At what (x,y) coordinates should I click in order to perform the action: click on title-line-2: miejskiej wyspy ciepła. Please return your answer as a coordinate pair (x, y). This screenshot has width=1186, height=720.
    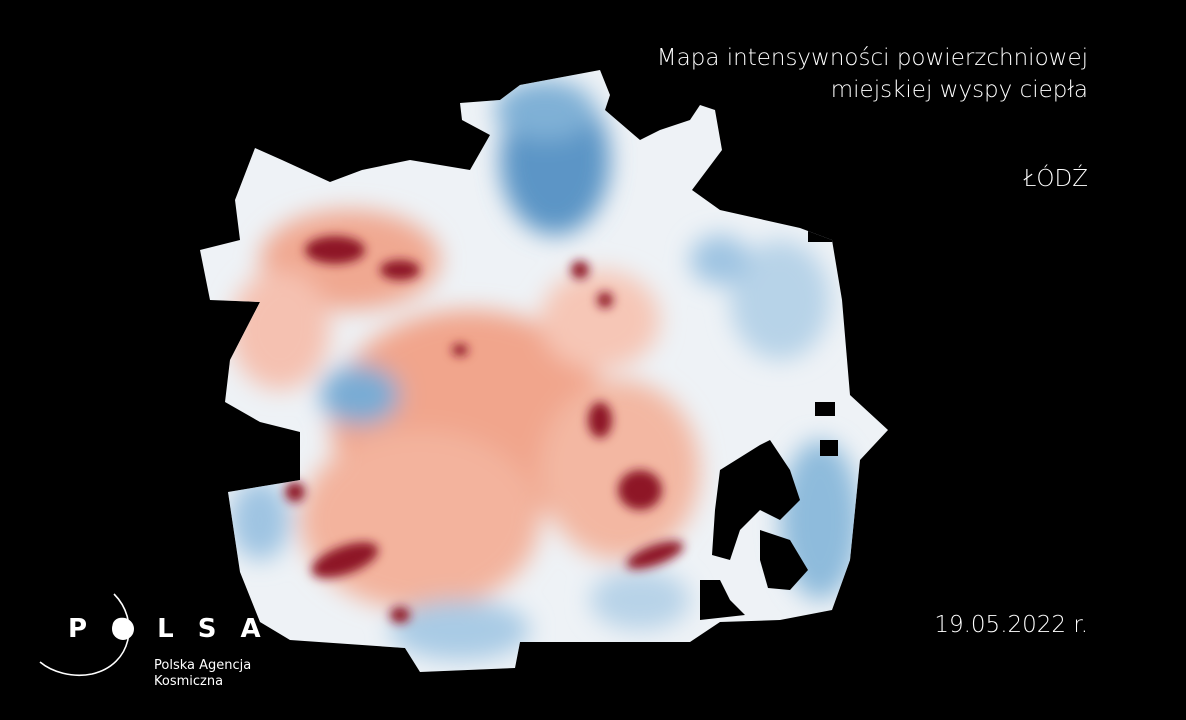
    Looking at the image, I should click on (959, 90).